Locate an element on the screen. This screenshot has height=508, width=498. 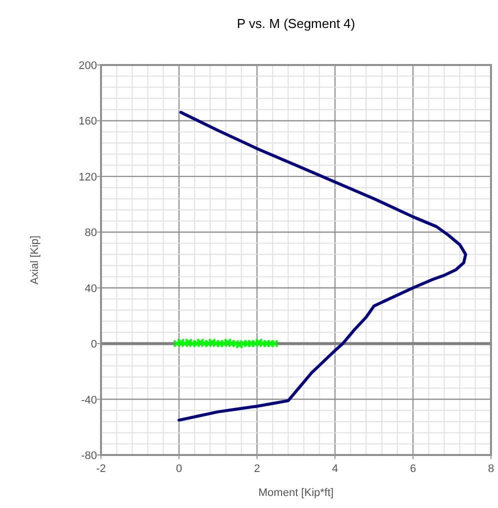
y-axis-title: Axial [Kip] is located at coordinates (35, 260).